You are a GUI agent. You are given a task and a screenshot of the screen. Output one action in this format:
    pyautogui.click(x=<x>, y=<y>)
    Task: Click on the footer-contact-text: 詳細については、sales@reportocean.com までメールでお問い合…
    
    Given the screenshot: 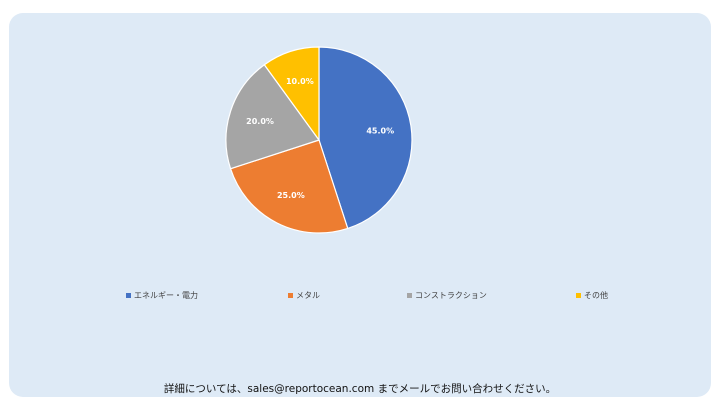 What is the action you would take?
    pyautogui.click(x=360, y=389)
    